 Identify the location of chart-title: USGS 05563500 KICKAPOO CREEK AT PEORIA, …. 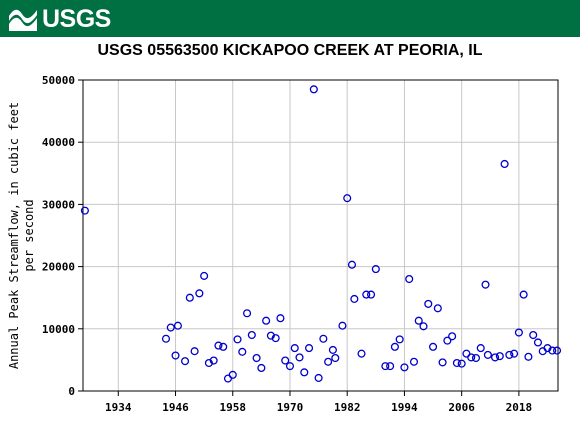
(290, 50).